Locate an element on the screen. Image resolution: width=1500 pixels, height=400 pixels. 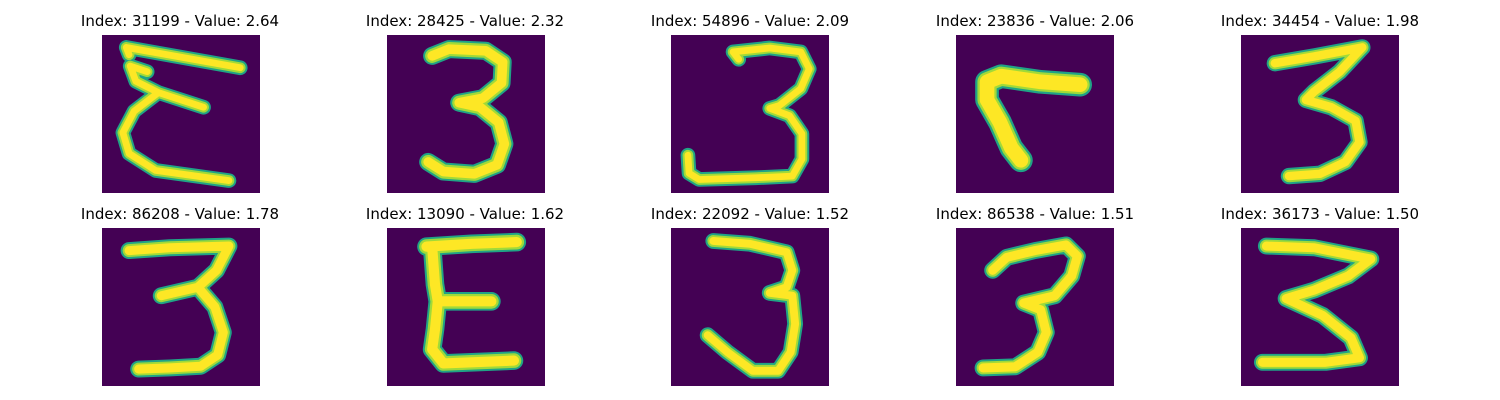
tile-title: Index: 23836 - Value: 2.06 is located at coordinates (1035, 21).